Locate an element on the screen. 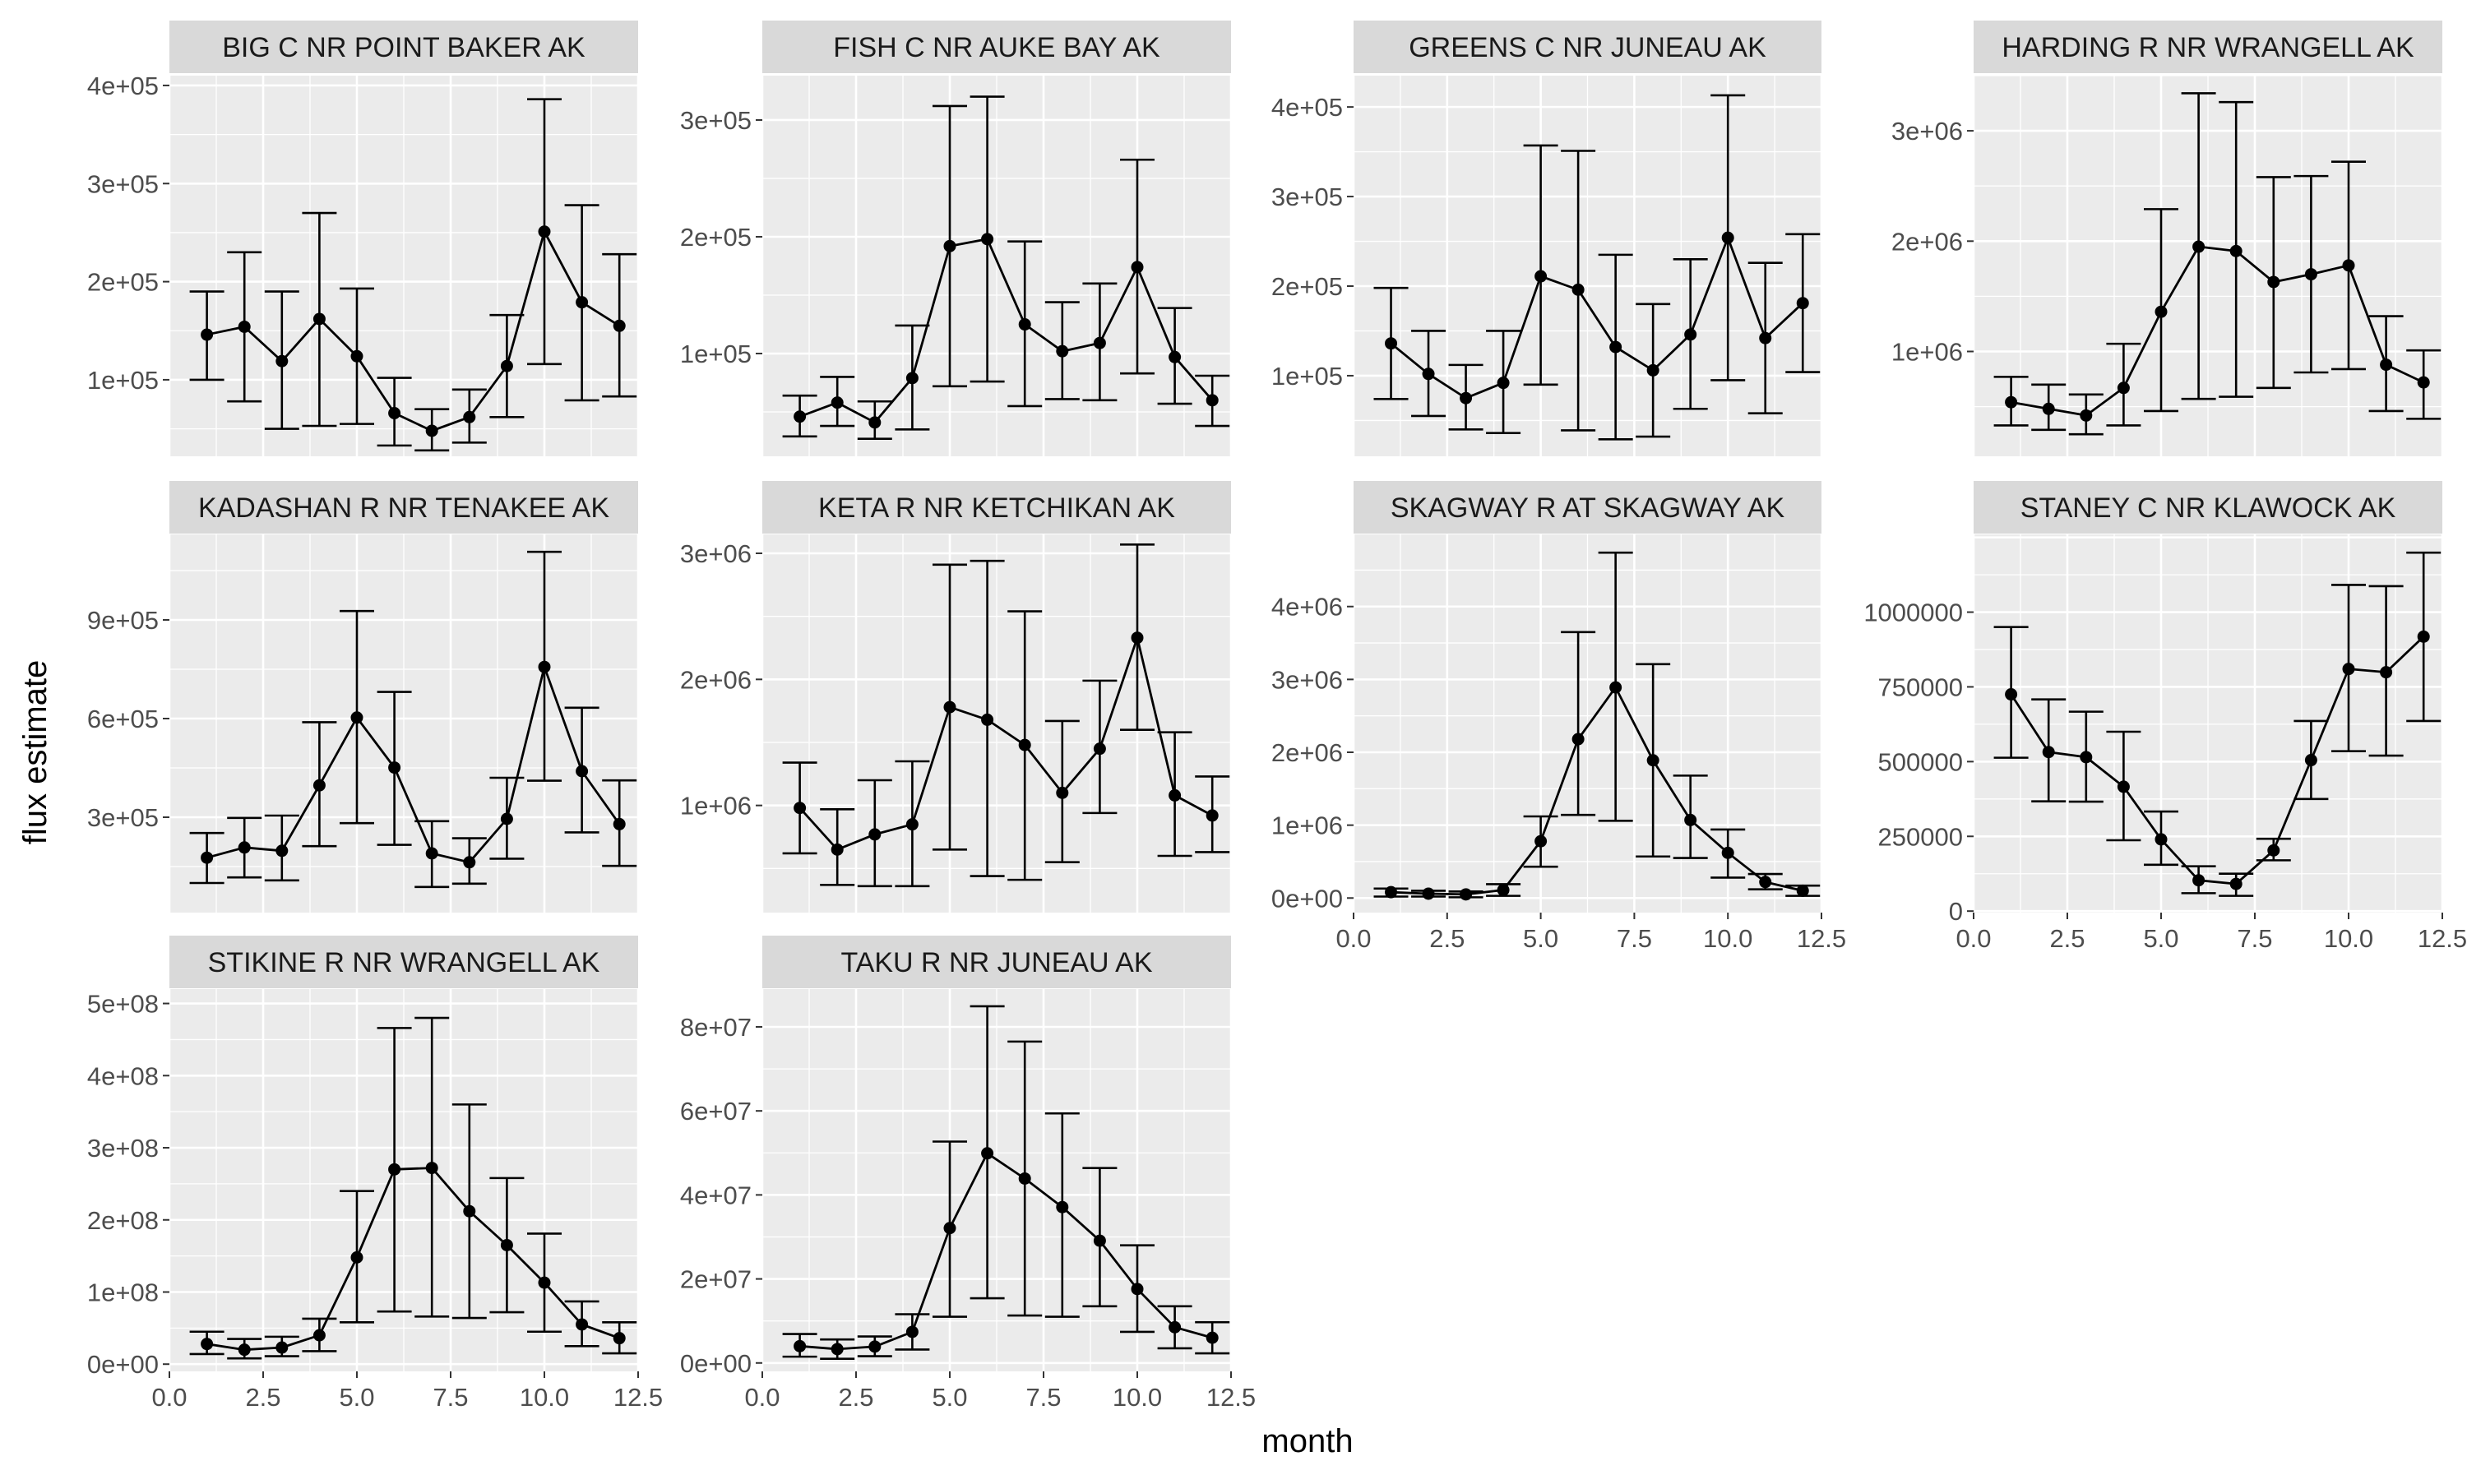 This screenshot has width=2467, height=1484. facet-strip-title: TAKU R NR JUNEAU AK is located at coordinates (996, 963).